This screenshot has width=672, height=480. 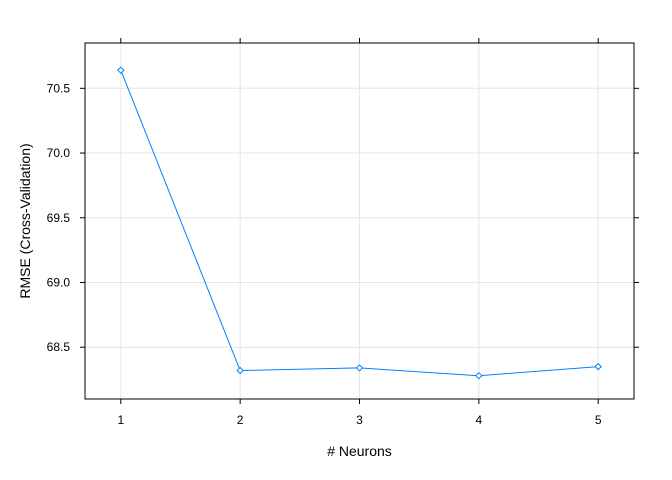 I want to click on y-tick-label: 70.5, so click(x=59, y=88).